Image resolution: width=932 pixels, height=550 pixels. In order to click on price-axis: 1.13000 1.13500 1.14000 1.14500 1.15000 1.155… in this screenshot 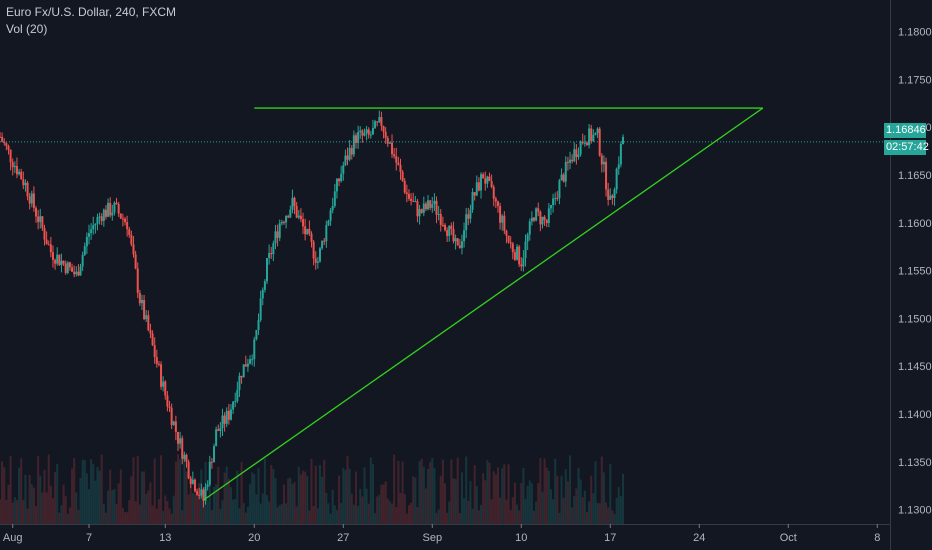, I will do `click(915, 272)`.